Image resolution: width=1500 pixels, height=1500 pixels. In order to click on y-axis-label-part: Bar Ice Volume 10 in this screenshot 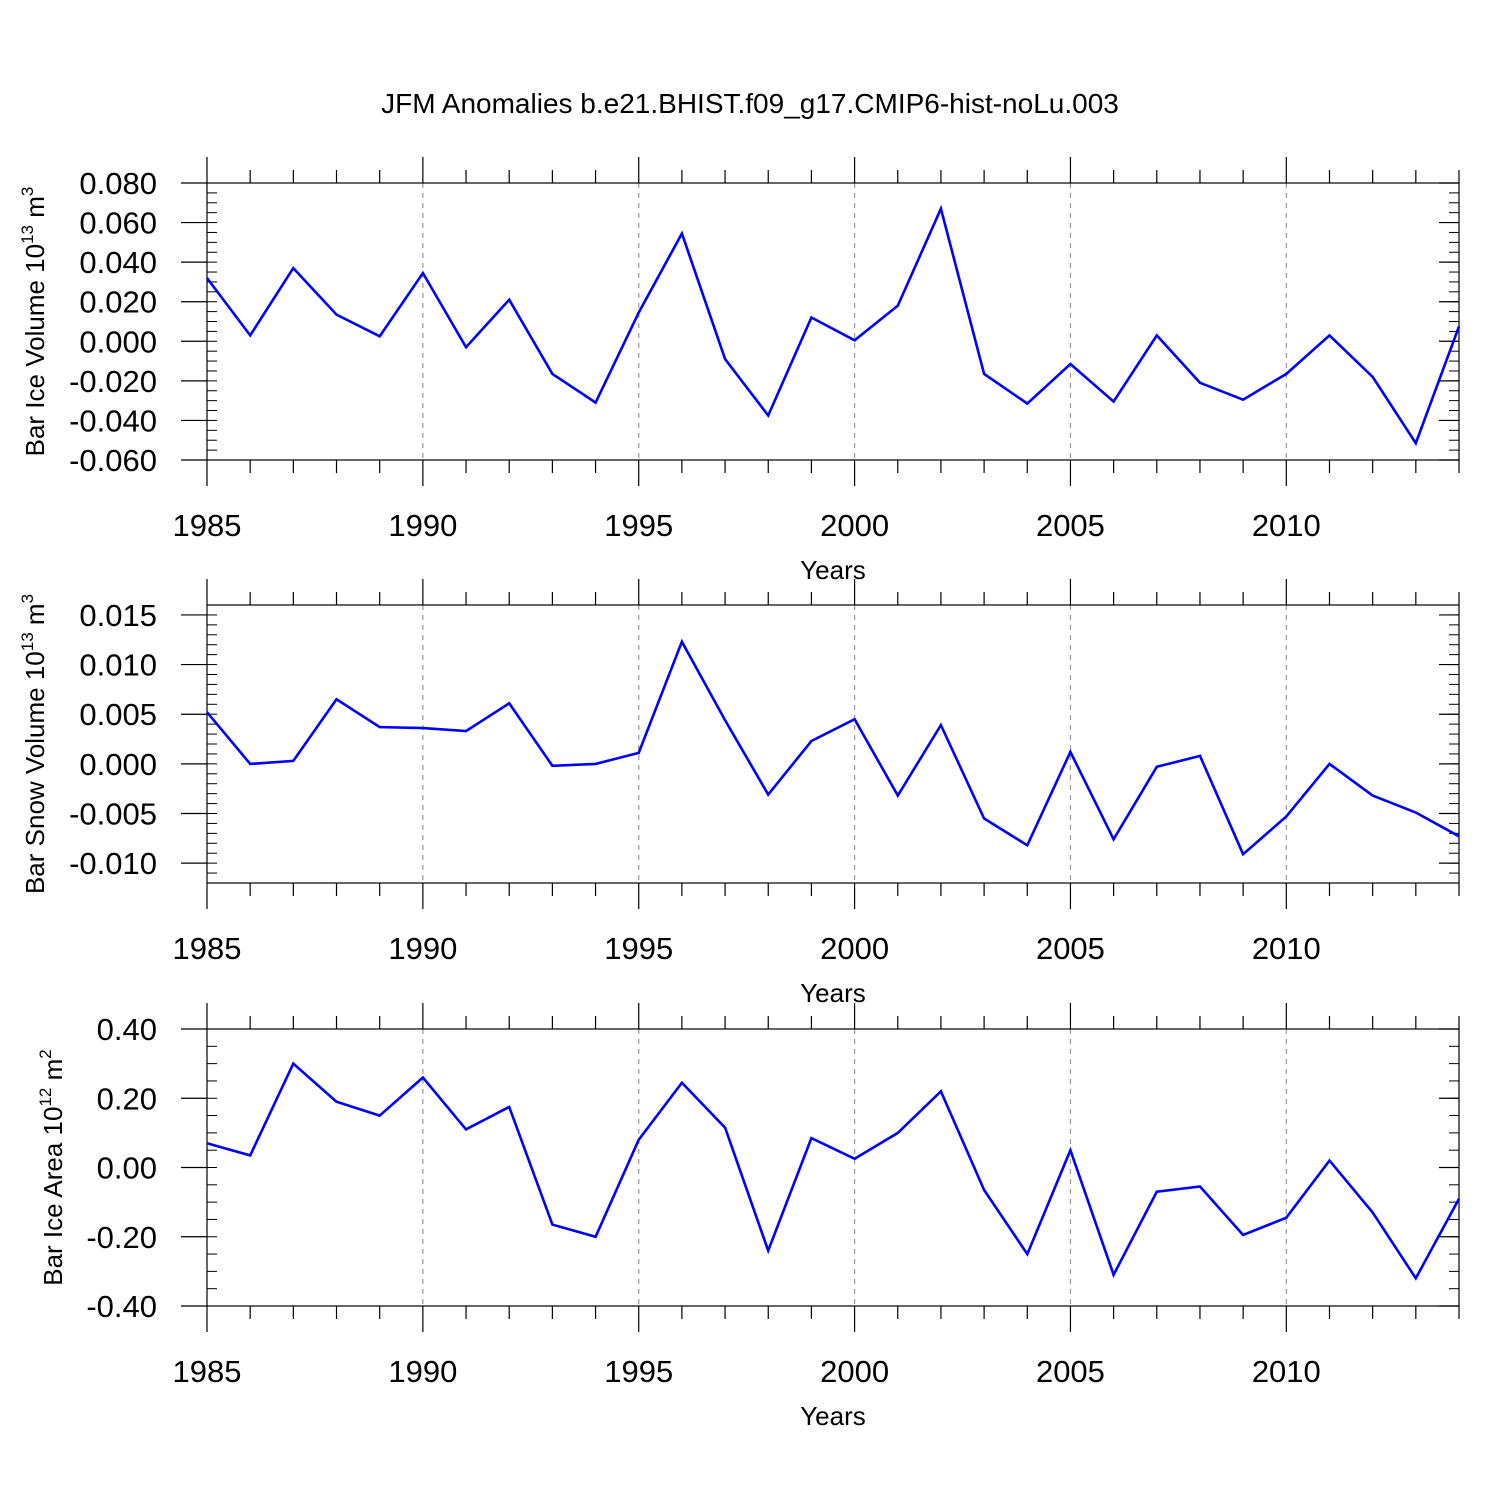, I will do `click(35, 350)`.